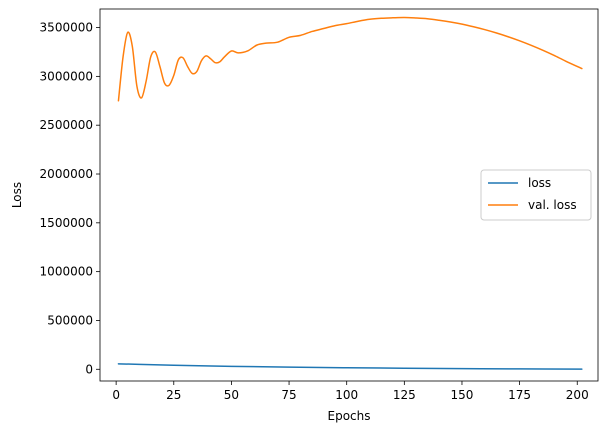  I want to click on x-tick-label: 125, so click(404, 395).